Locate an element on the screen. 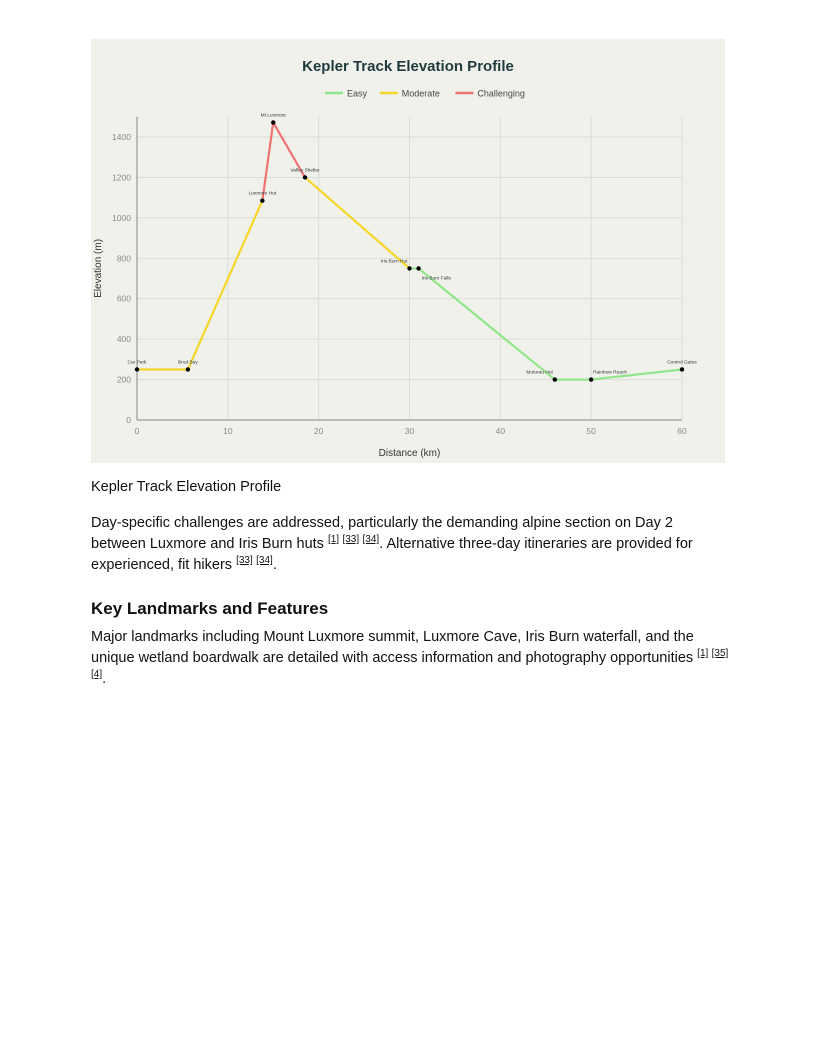  point-label: Brod Bay is located at coordinates (188, 362).